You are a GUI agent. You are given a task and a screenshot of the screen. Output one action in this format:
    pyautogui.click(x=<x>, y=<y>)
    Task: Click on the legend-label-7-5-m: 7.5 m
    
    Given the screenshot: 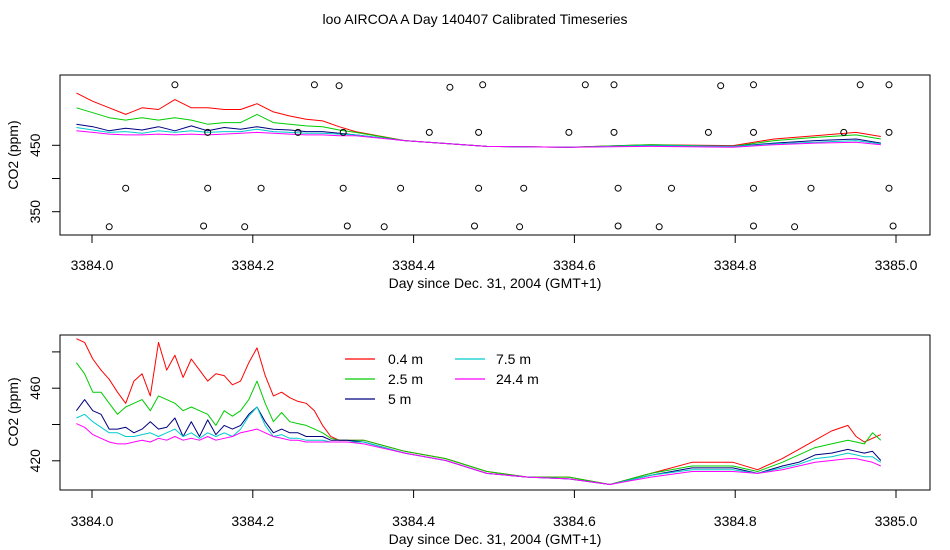 What is the action you would take?
    pyautogui.click(x=513, y=359)
    